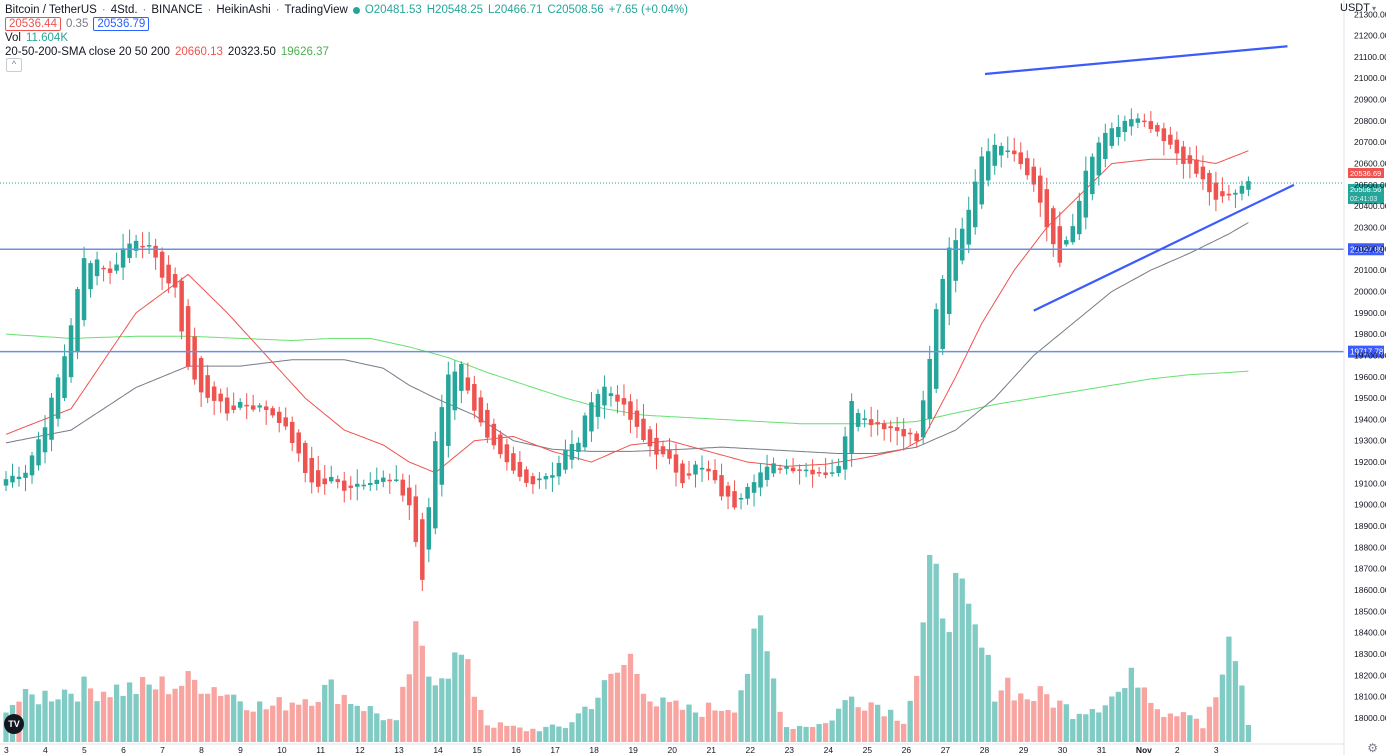 This screenshot has height=755, width=1386. What do you see at coordinates (1216, 750) in the screenshot?
I see `x-tick-label: 3` at bounding box center [1216, 750].